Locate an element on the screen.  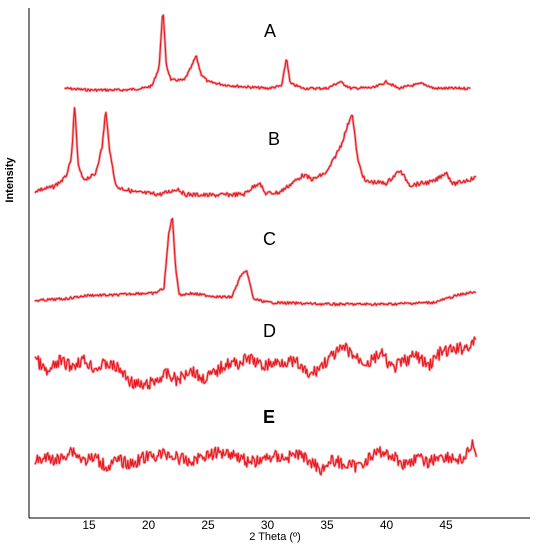
x-tick-label: 20 is located at coordinates (149, 525).